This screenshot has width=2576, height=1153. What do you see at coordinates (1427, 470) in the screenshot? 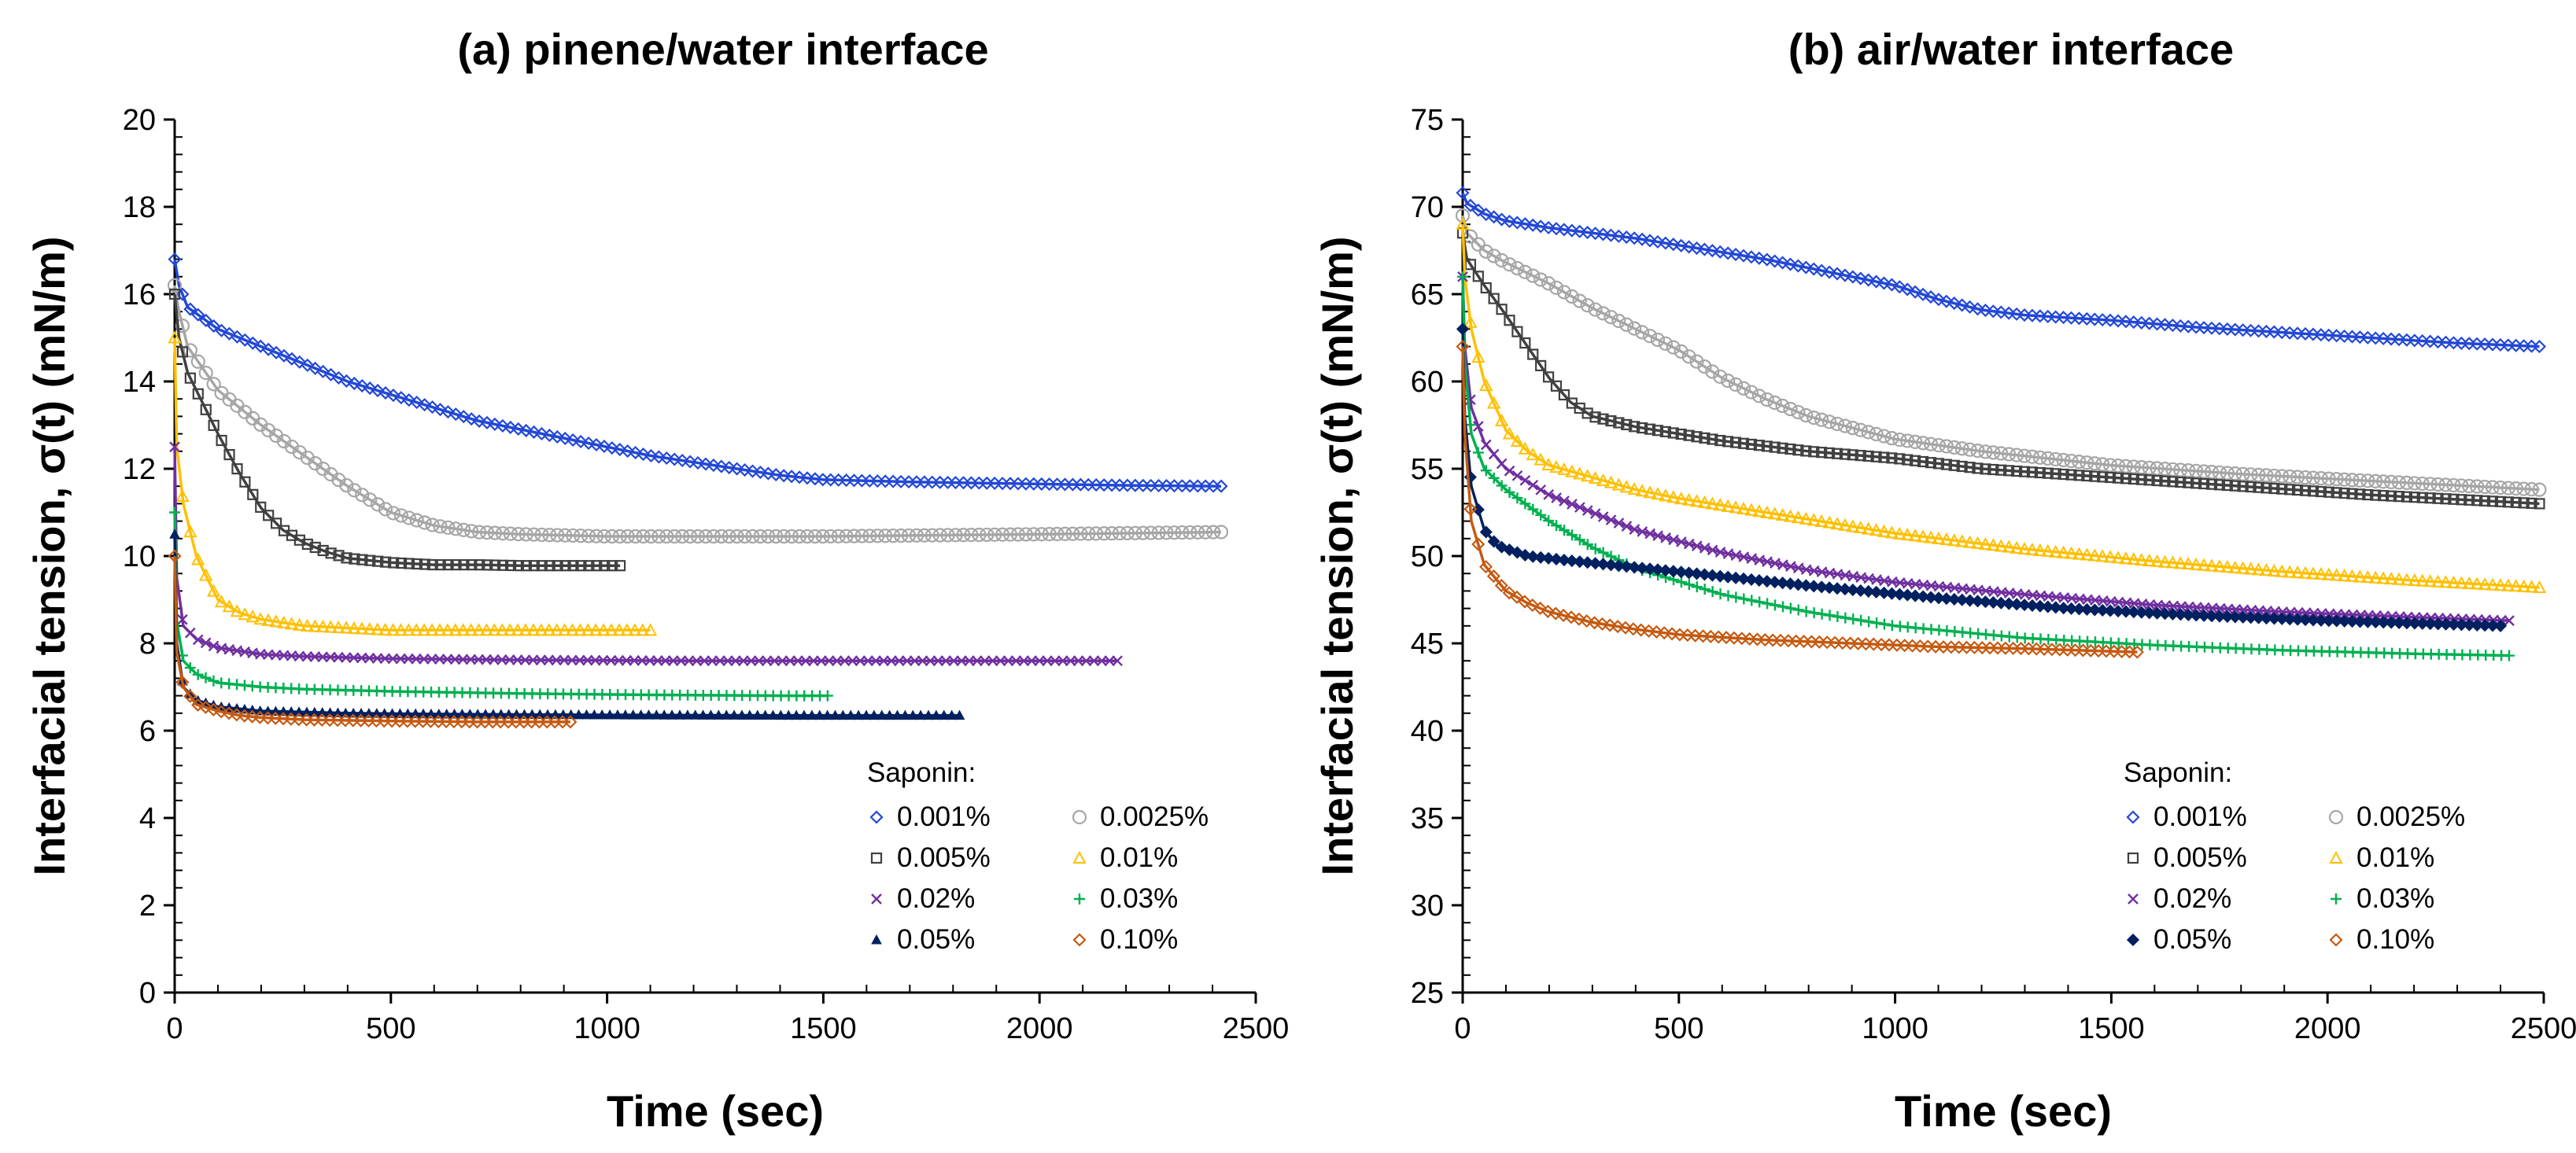
I see `chart-b-y-tick-label: 55` at bounding box center [1427, 470].